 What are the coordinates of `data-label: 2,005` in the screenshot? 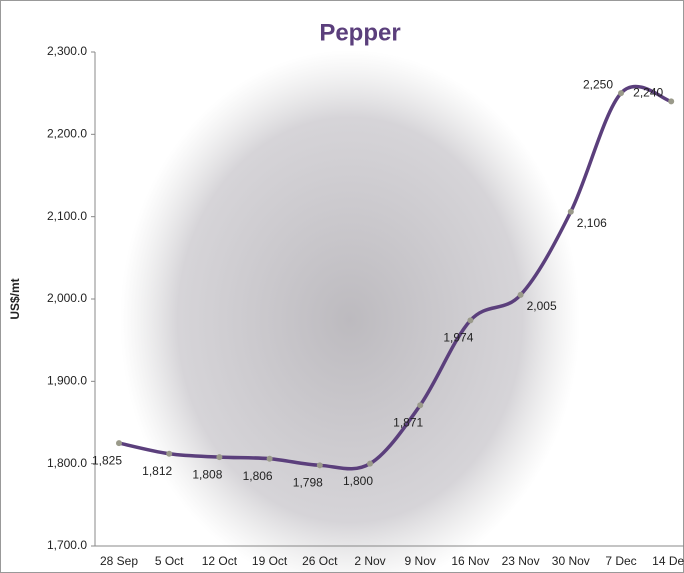 It's located at (542, 306).